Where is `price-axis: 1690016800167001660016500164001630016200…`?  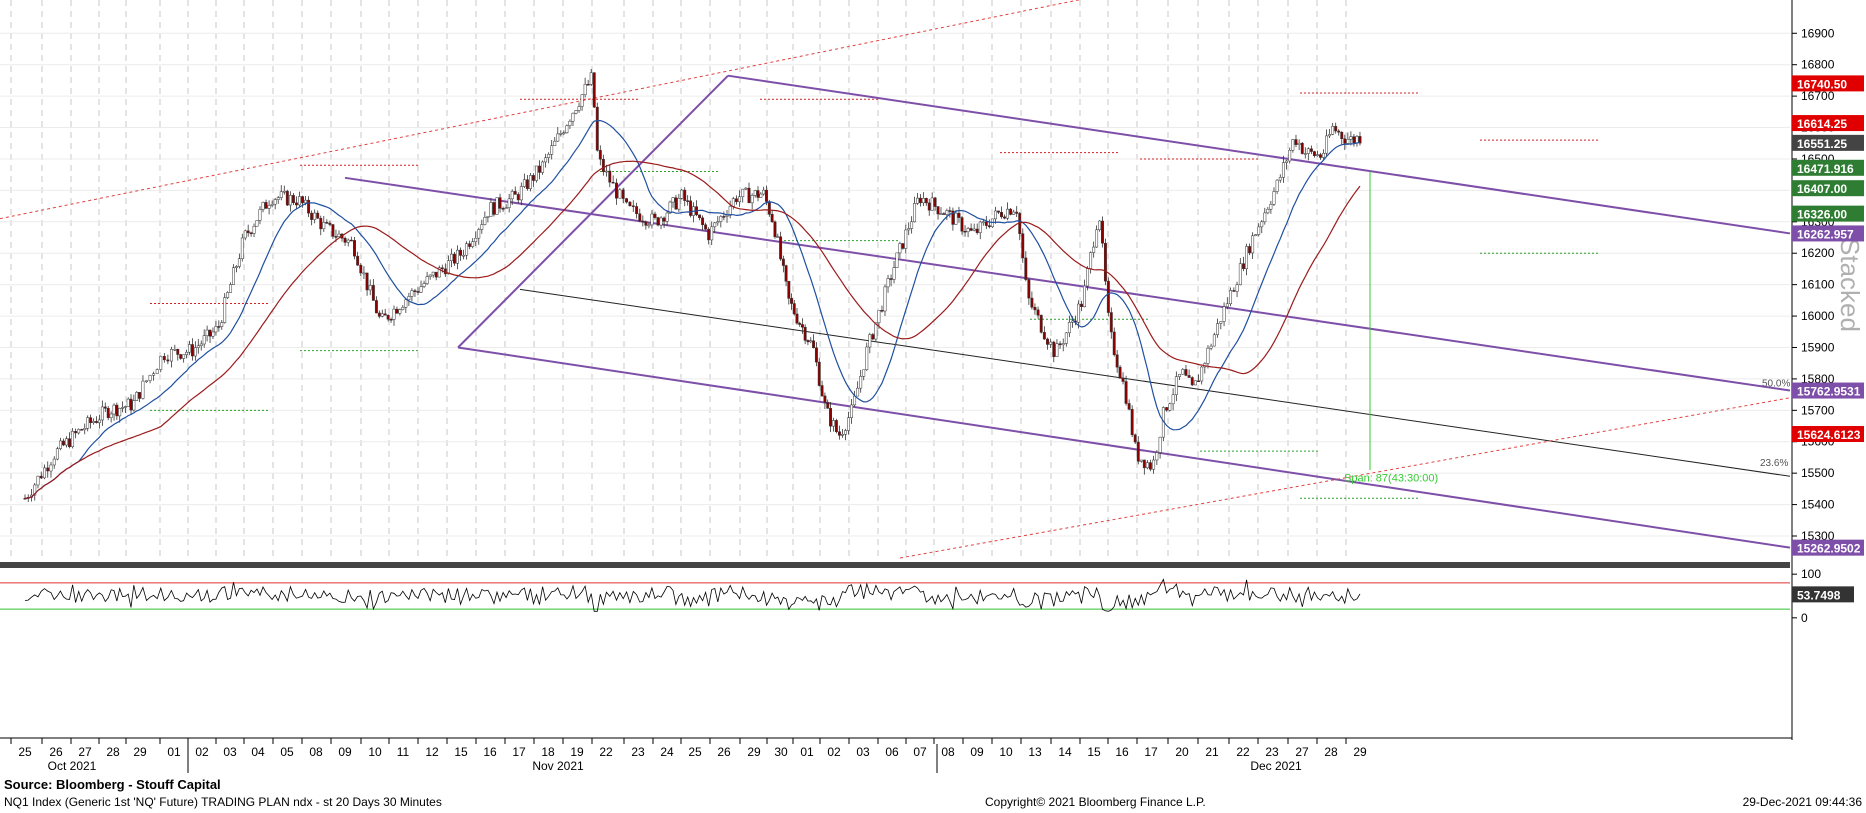
price-axis: 1690016800167001660016500164001630016200… is located at coordinates (1813, 284).